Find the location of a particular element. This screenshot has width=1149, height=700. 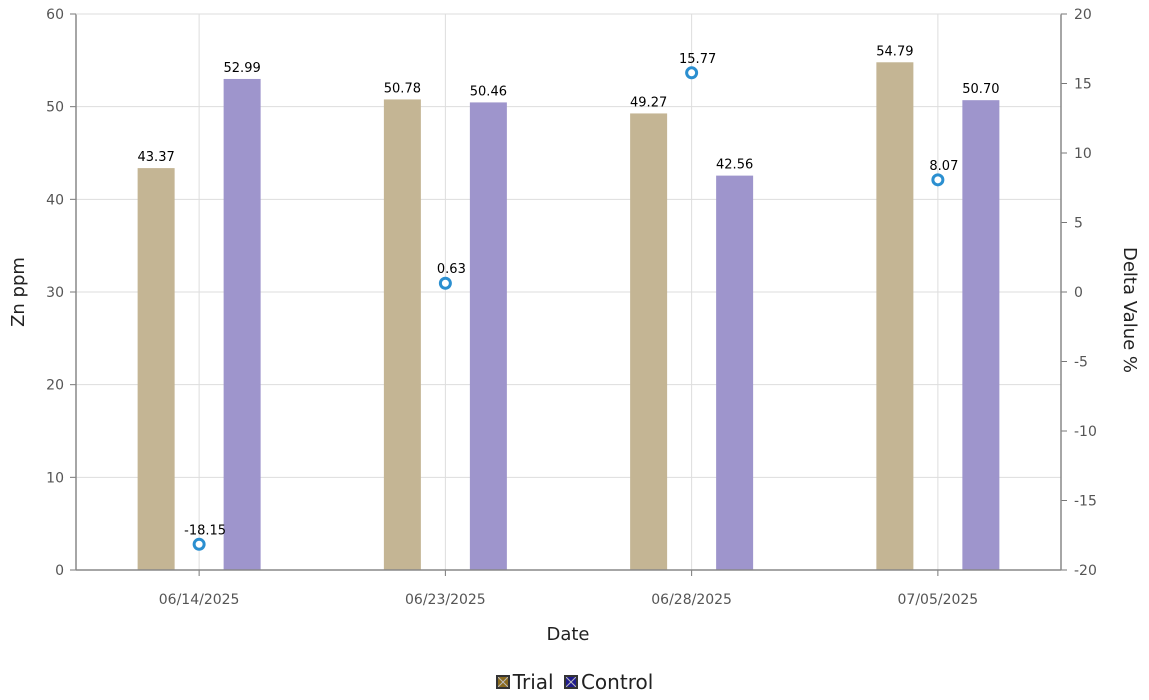

y2-tick-label: 20 is located at coordinates (1083, 15).